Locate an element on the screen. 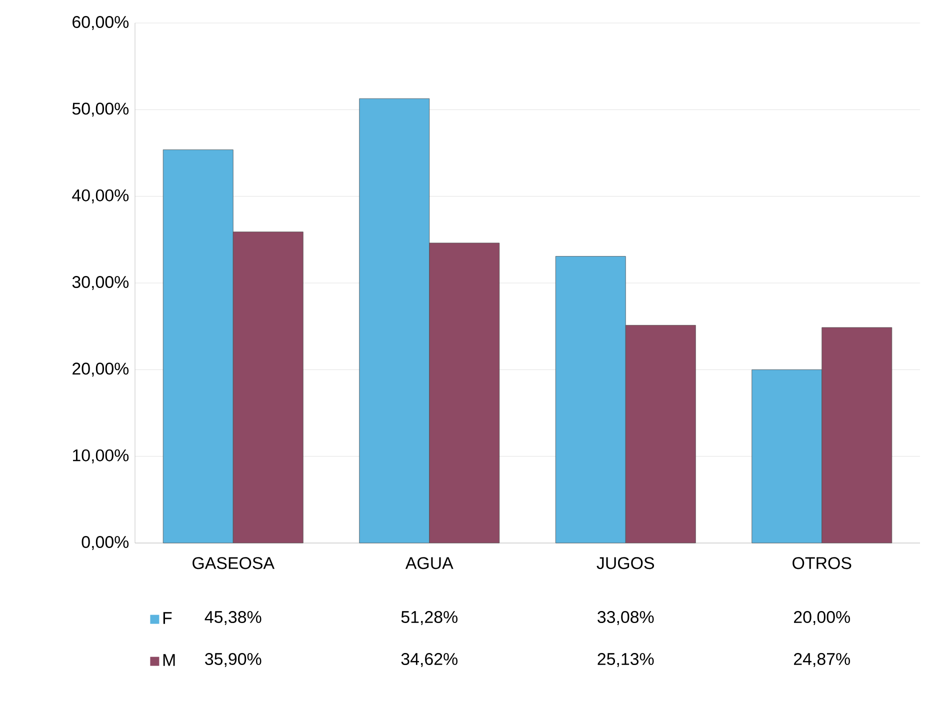 The image size is (928, 703). y-tick-label: 10,00% is located at coordinates (101, 456).